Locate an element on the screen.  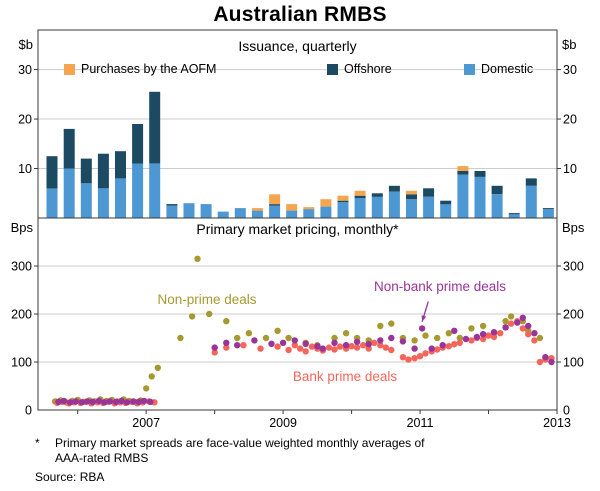
y-tick-label: 300 is located at coordinates (21, 267).